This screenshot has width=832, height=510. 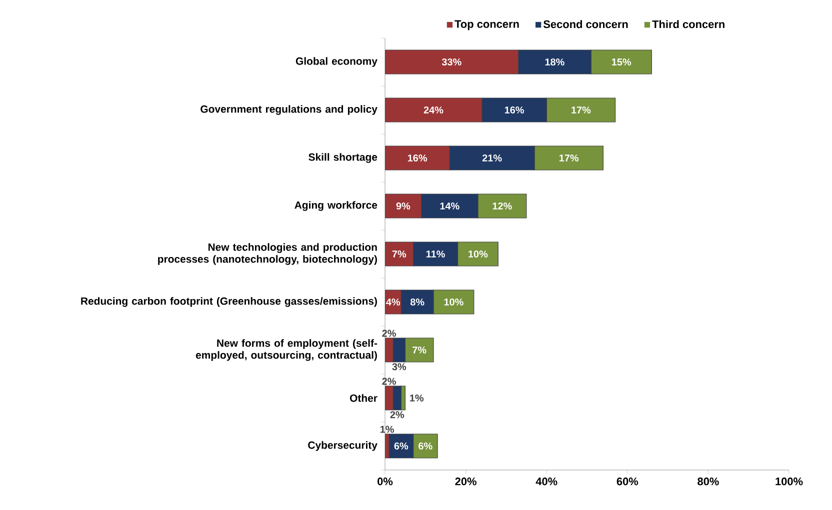 I want to click on data-label: 8%, so click(x=417, y=302).